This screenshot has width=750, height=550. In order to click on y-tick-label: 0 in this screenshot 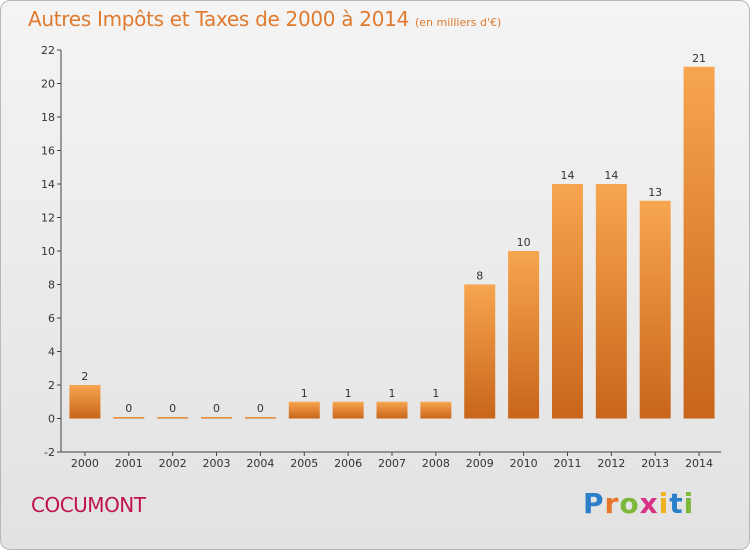, I will do `click(51, 419)`.